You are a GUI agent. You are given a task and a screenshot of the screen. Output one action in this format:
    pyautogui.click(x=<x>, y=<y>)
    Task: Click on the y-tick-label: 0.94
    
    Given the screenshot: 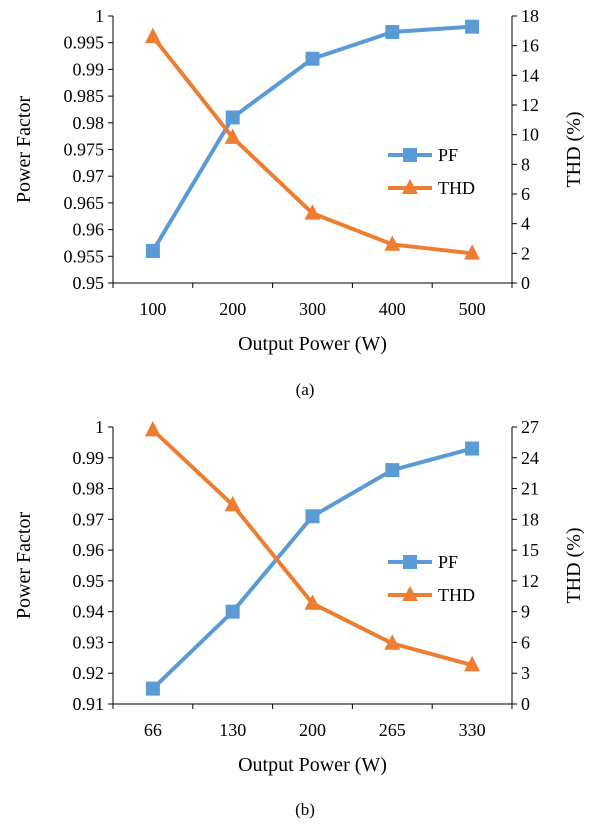 What is the action you would take?
    pyautogui.click(x=89, y=612)
    